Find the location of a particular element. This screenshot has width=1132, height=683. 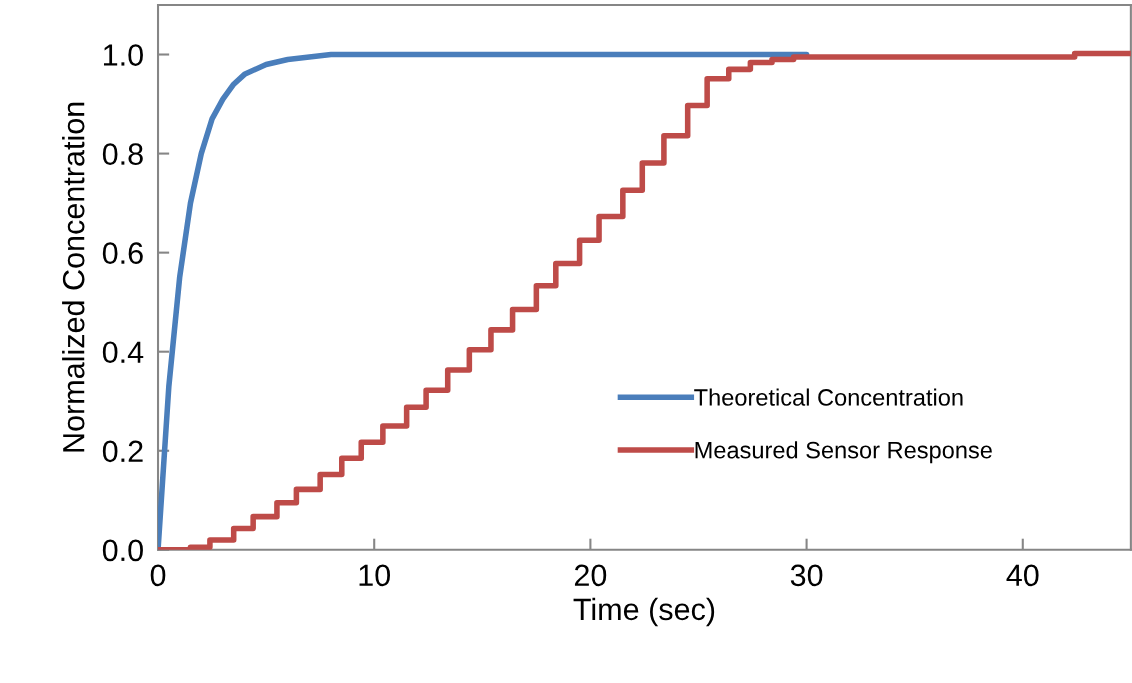

x-tick-label: 0 is located at coordinates (158, 575).